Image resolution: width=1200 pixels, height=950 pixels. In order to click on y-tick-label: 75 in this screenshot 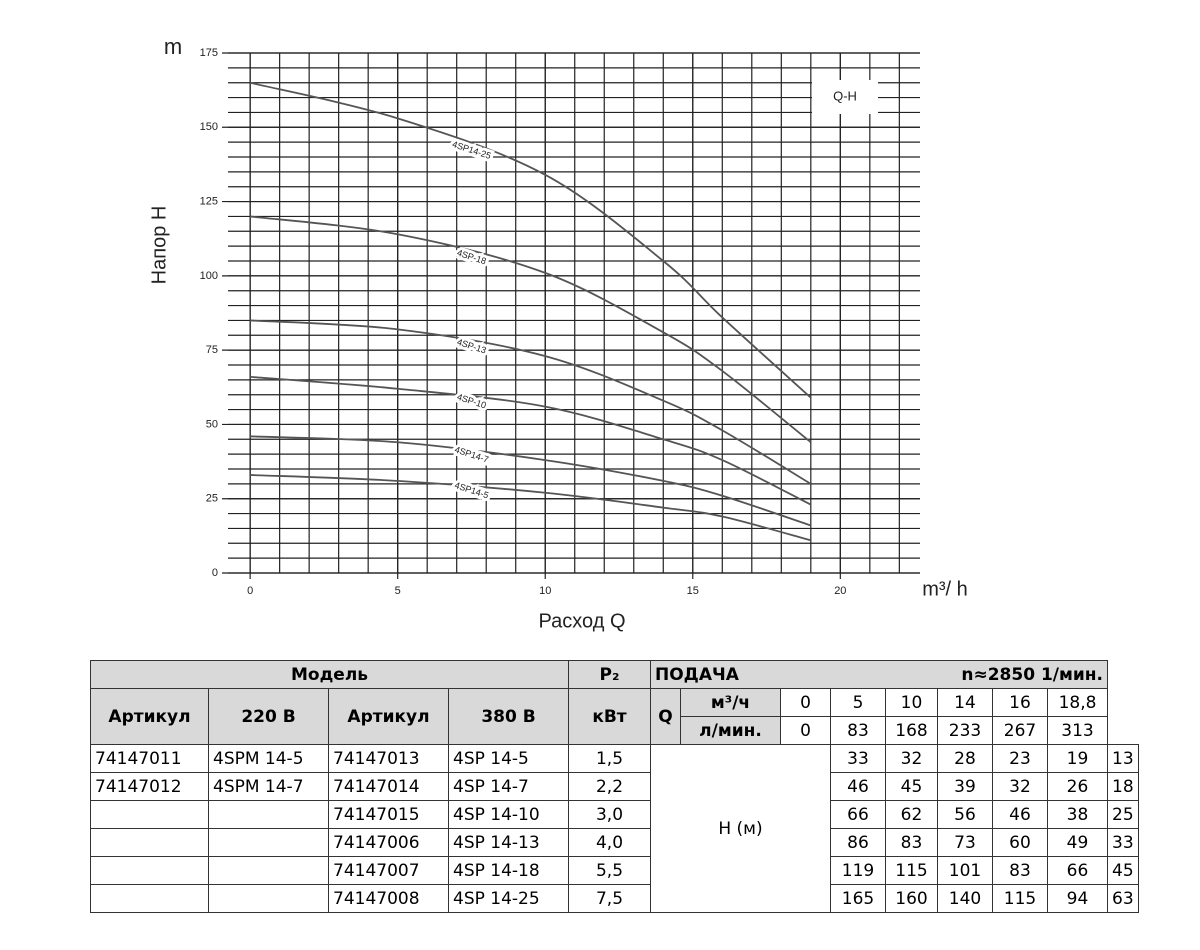, I will do `click(212, 350)`.